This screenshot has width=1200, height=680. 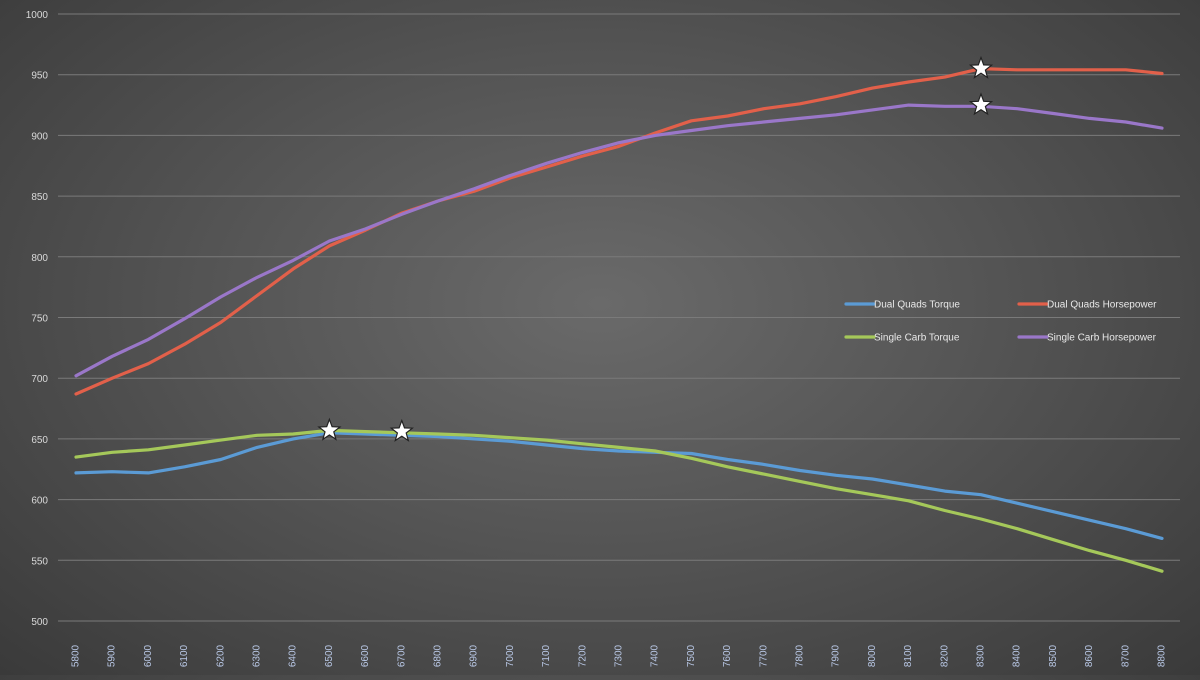 What do you see at coordinates (112, 655) in the screenshot?
I see `x-tick-label: 5900` at bounding box center [112, 655].